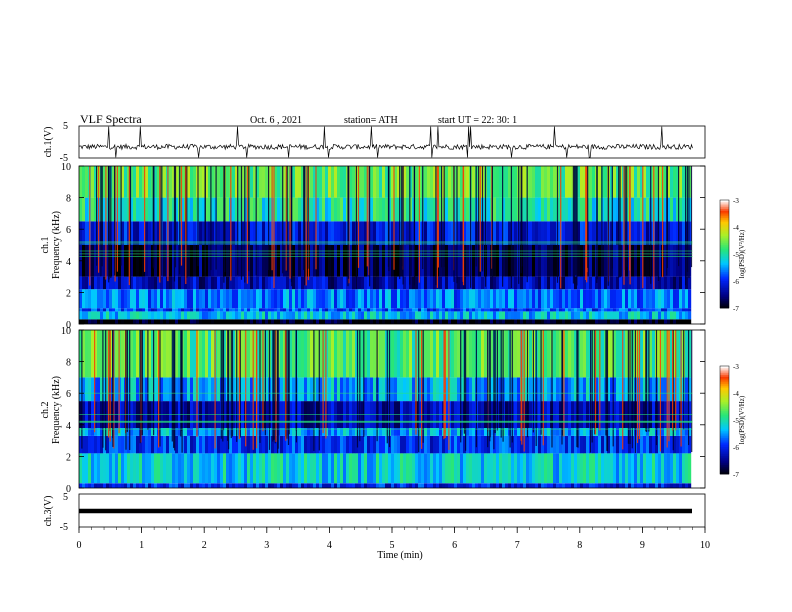 This screenshot has height=612, width=792. Describe the element at coordinates (724, 428) in the screenshot. I see `colorbar-segment` at that location.